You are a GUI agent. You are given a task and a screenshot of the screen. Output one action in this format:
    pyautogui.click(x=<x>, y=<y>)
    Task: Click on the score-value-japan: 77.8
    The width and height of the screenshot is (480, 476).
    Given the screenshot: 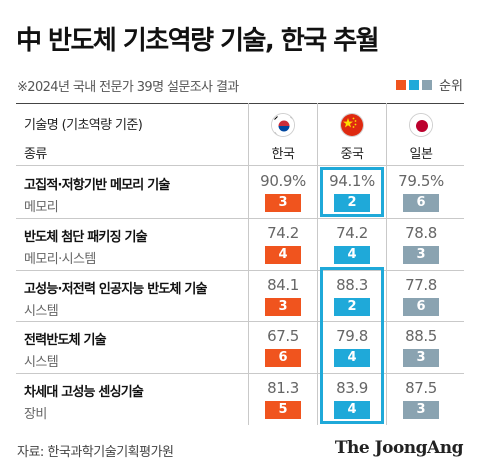 What is the action you would take?
    pyautogui.click(x=421, y=285)
    